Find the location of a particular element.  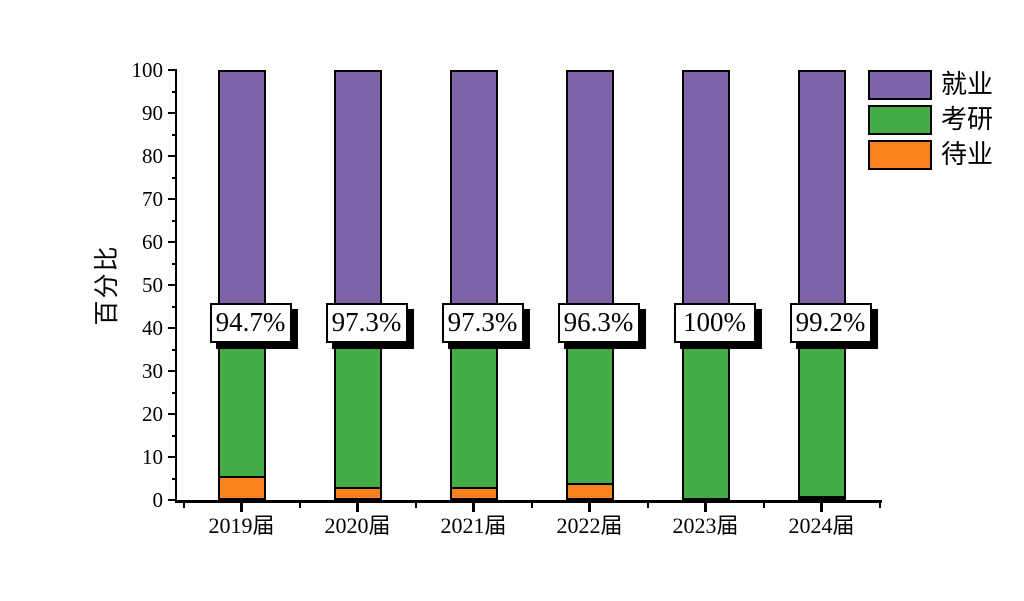

x-category-label: 2022届 is located at coordinates (589, 525).